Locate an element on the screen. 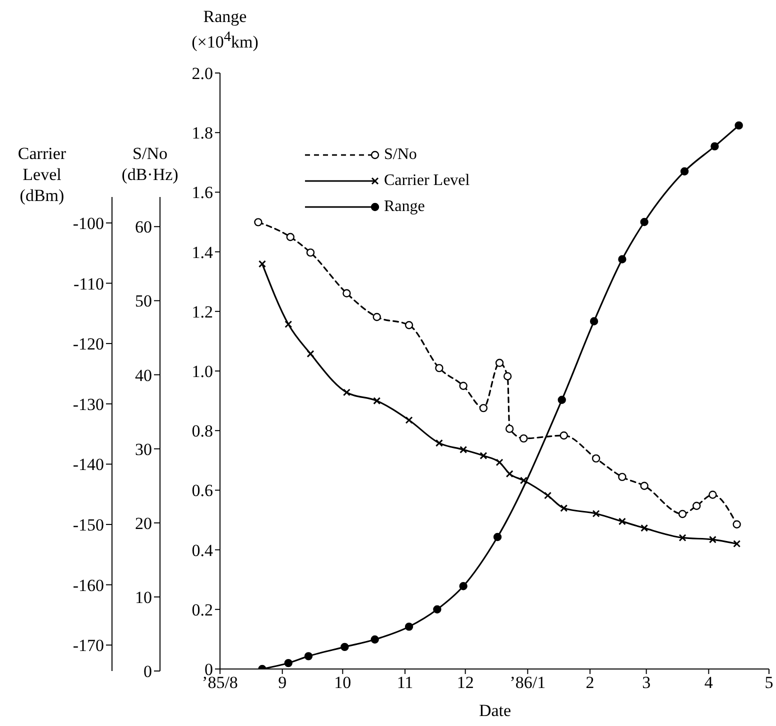 This screenshot has width=776, height=726. y2-tick-label: 30 is located at coordinates (143, 449).